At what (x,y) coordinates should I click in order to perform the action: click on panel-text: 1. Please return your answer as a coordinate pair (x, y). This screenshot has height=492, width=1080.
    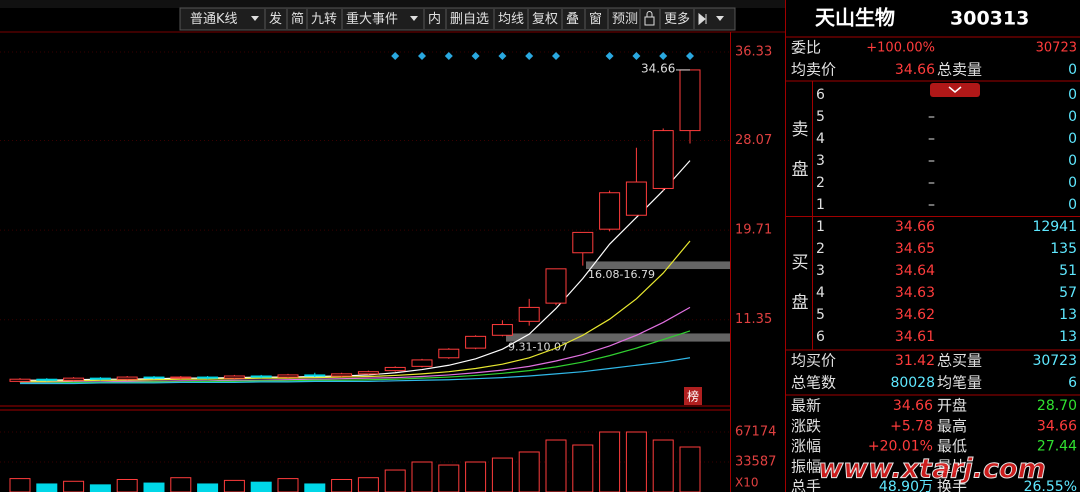
    Looking at the image, I should click on (820, 227).